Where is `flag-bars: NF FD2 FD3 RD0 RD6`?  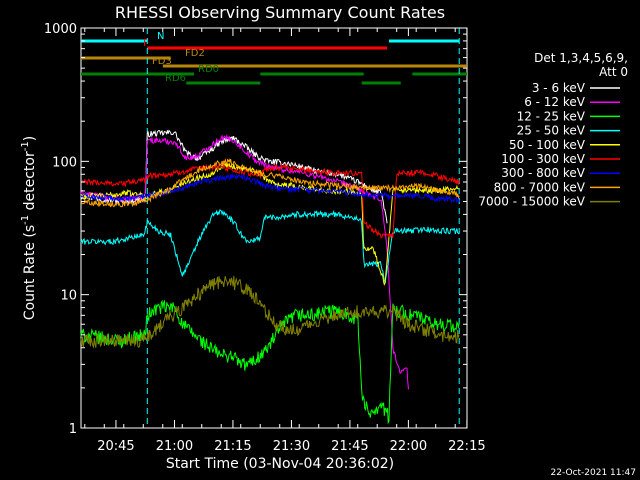 flag-bars: NF FD2 FD3 RD0 RD6 is located at coordinates (274, 58).